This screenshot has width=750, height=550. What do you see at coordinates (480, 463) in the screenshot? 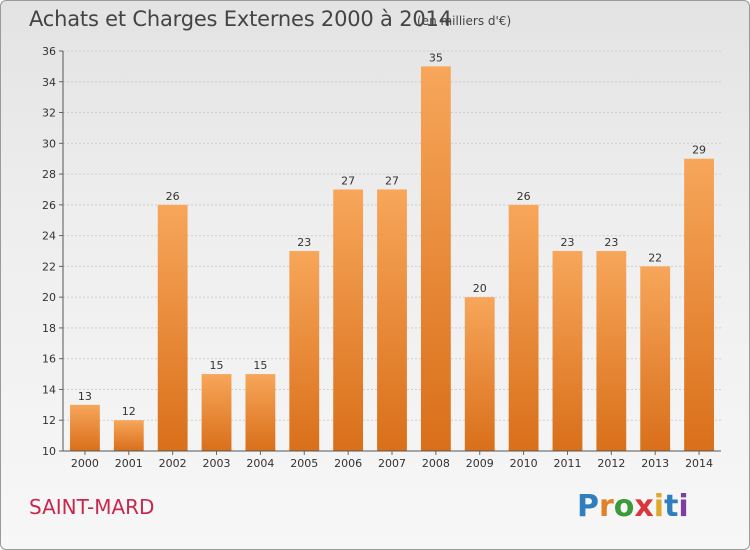
I see `x-tick-label: 2009` at bounding box center [480, 463].